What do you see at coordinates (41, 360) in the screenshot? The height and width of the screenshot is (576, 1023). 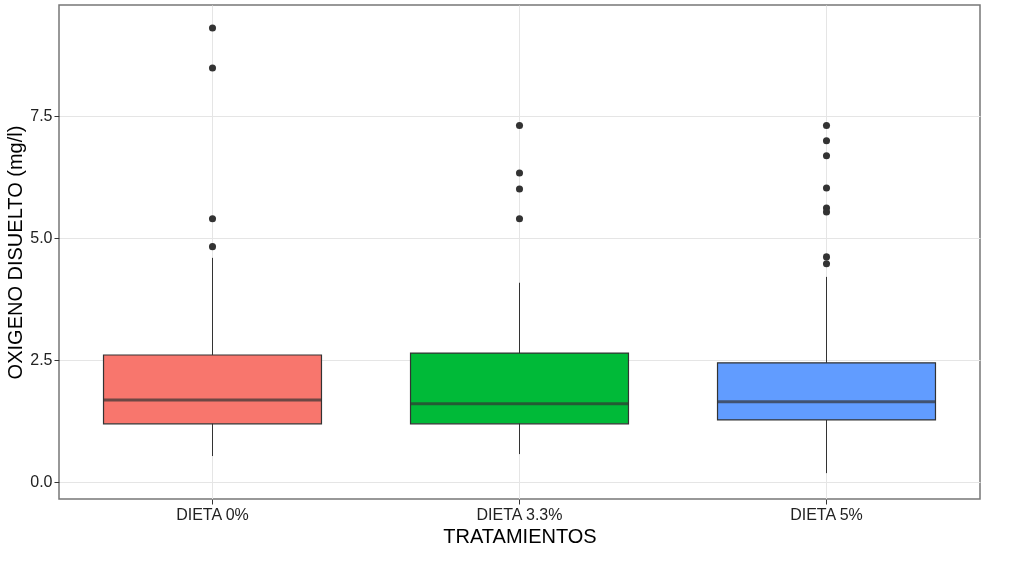 I see `y-tick-label: 2.5` at bounding box center [41, 360].